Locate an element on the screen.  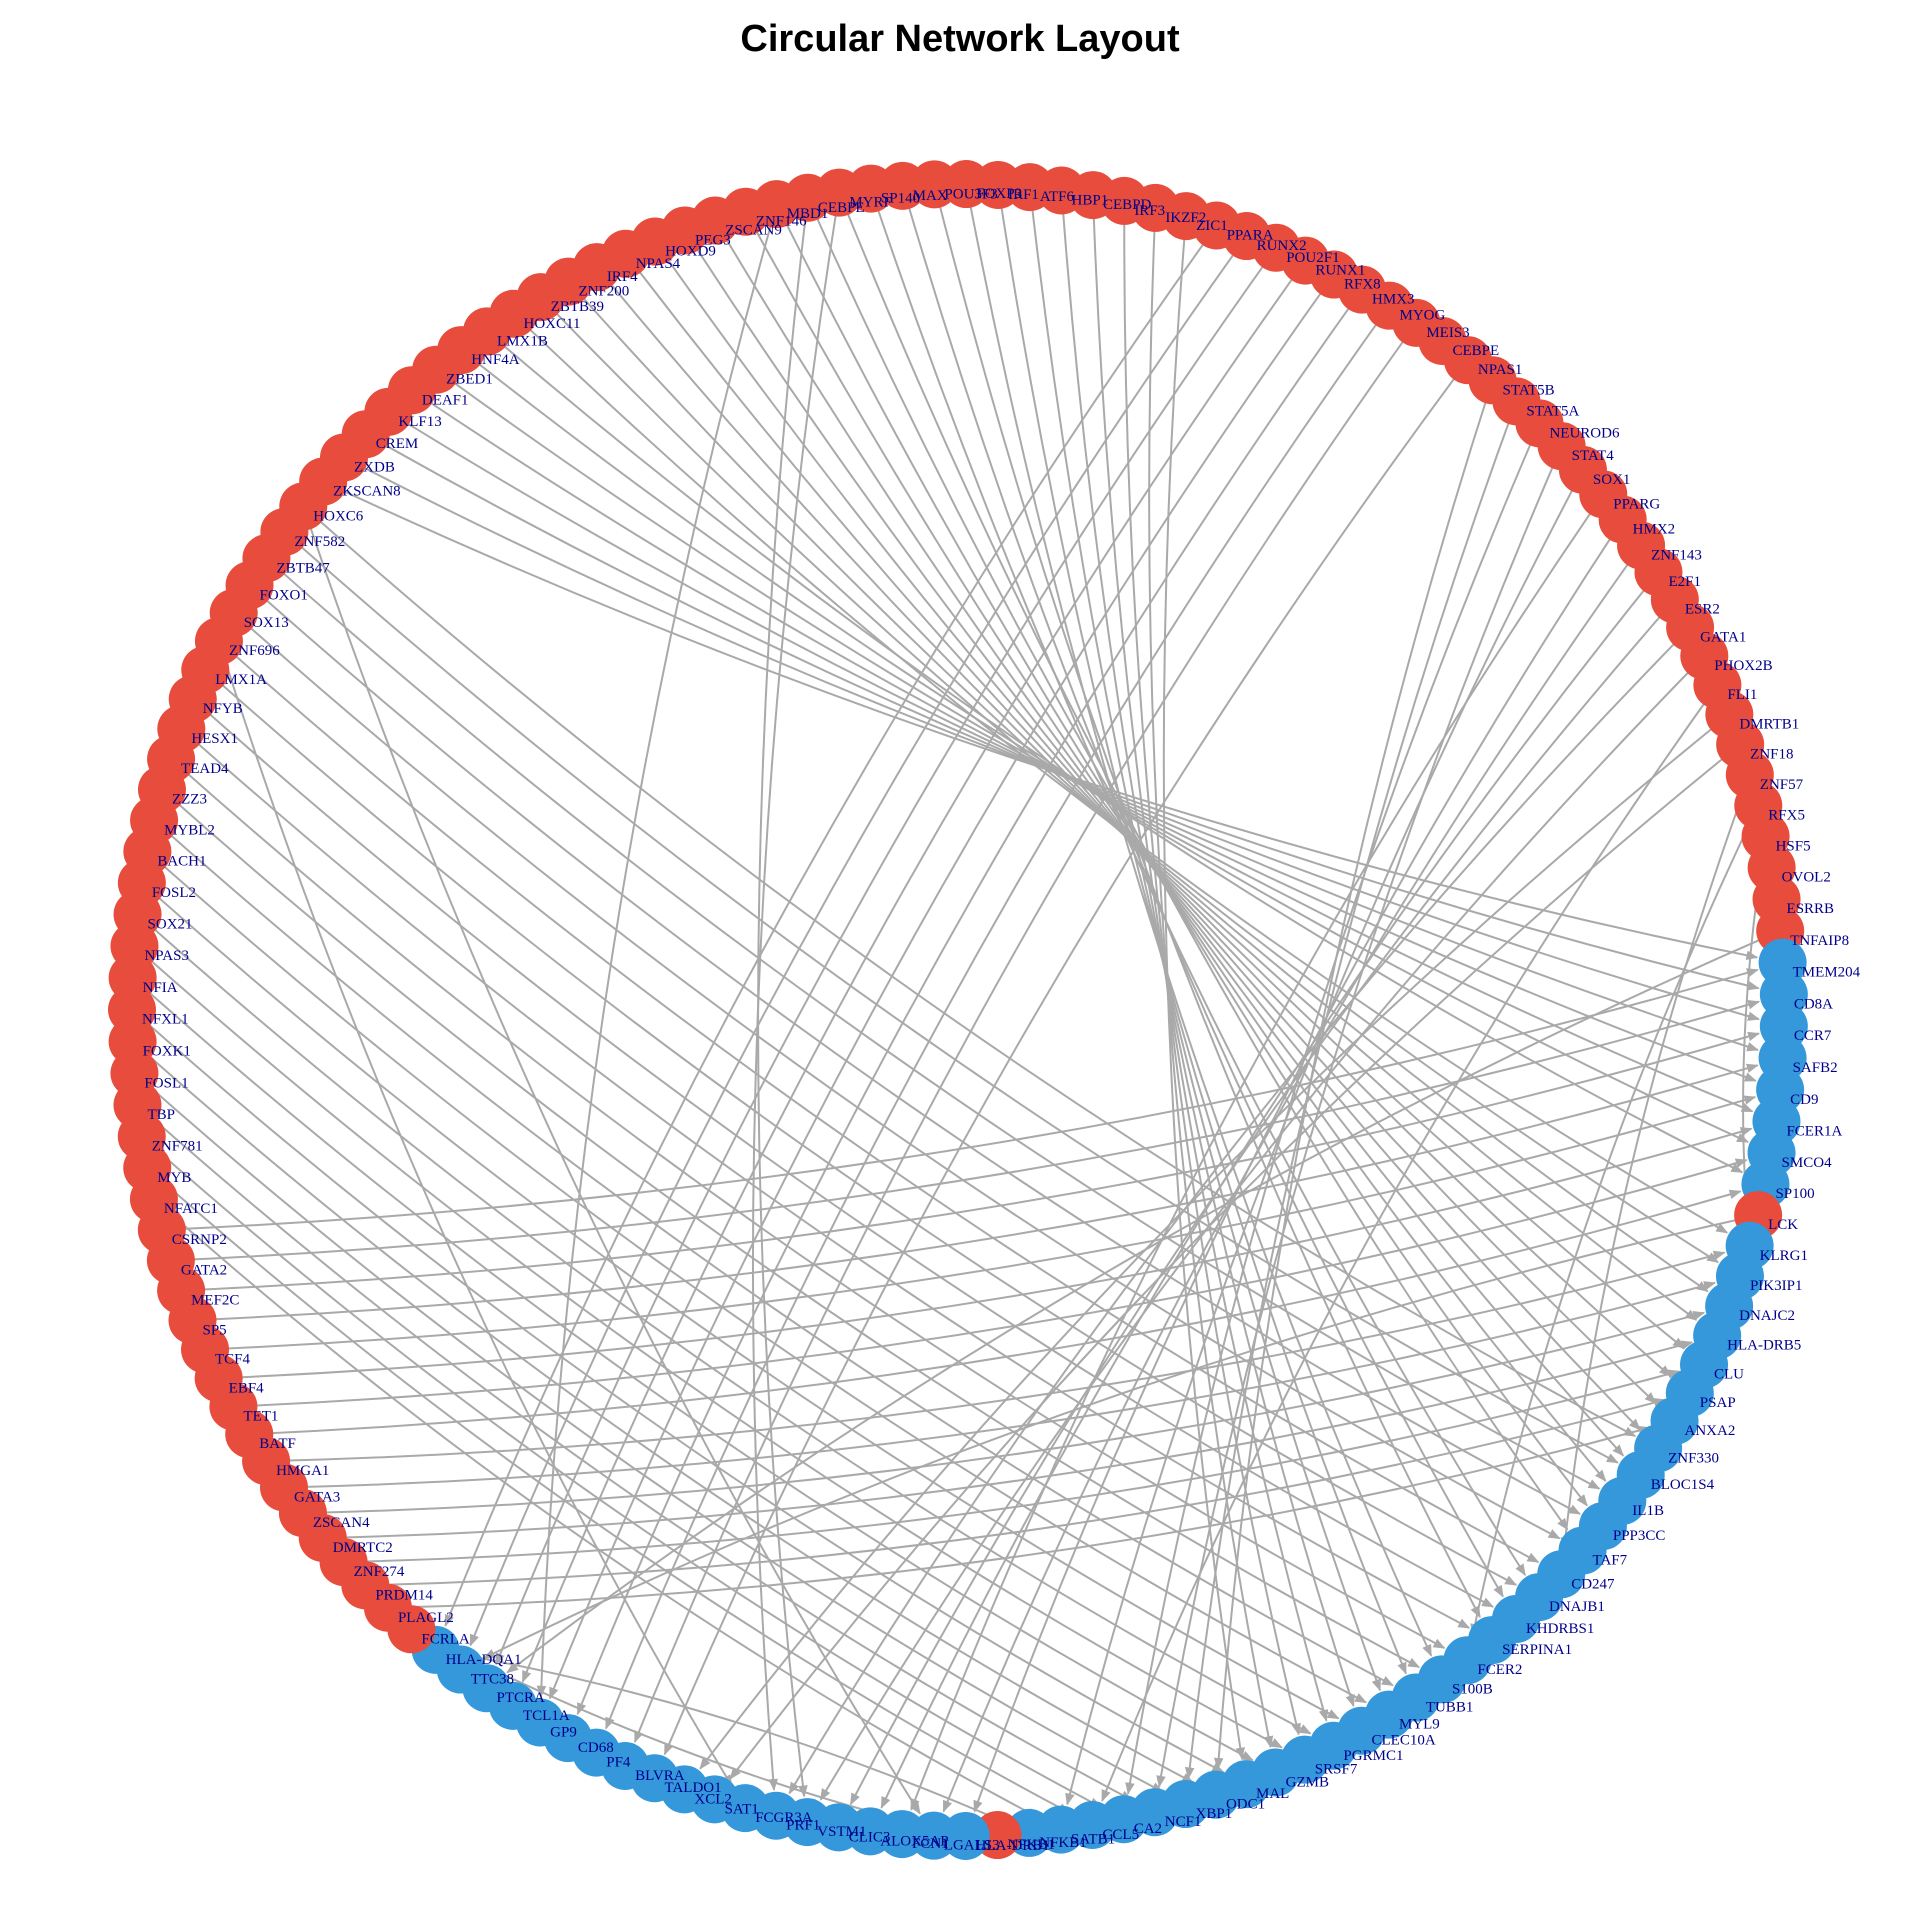
node-label: CREM is located at coordinates (397, 444).